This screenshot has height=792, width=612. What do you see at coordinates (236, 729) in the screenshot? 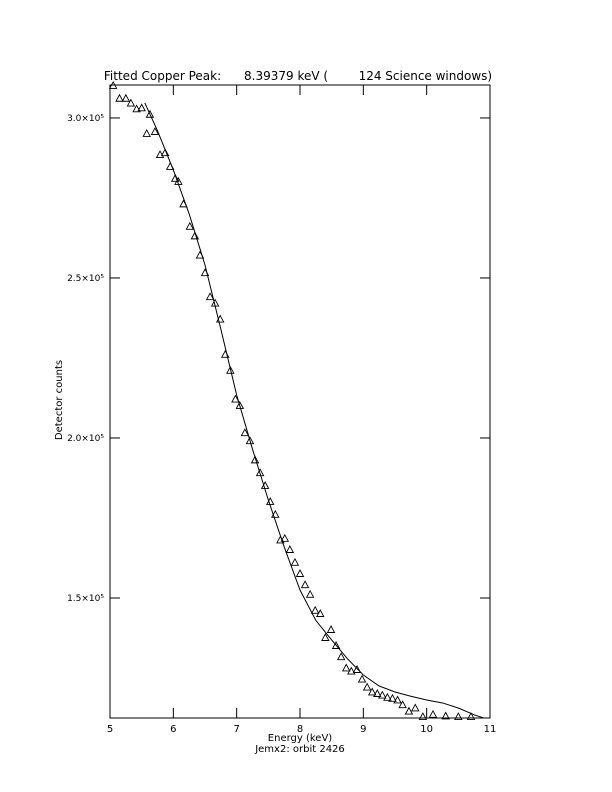
I see `x-tick-label: 7` at bounding box center [236, 729].